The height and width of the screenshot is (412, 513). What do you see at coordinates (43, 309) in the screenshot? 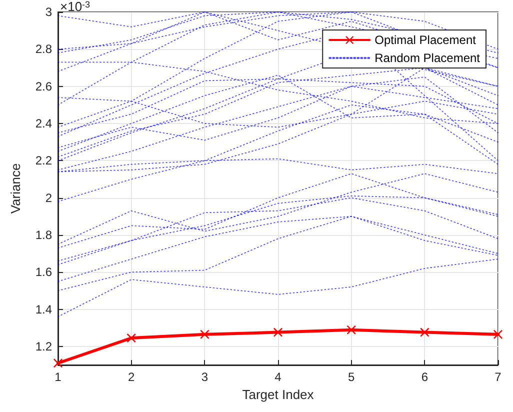
I see `y-tick-label: 1.4` at bounding box center [43, 309].